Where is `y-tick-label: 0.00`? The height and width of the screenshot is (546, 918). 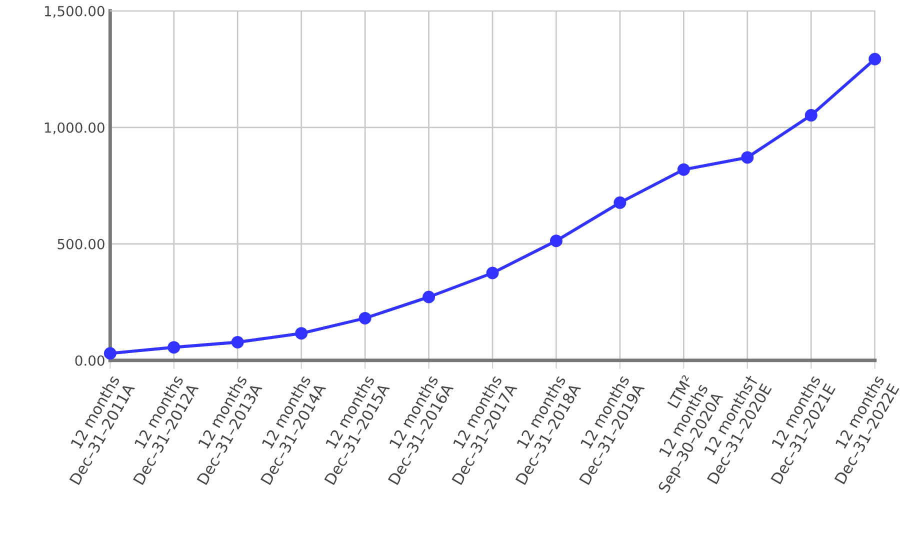
y-tick-label: 0.00 is located at coordinates (89, 360).